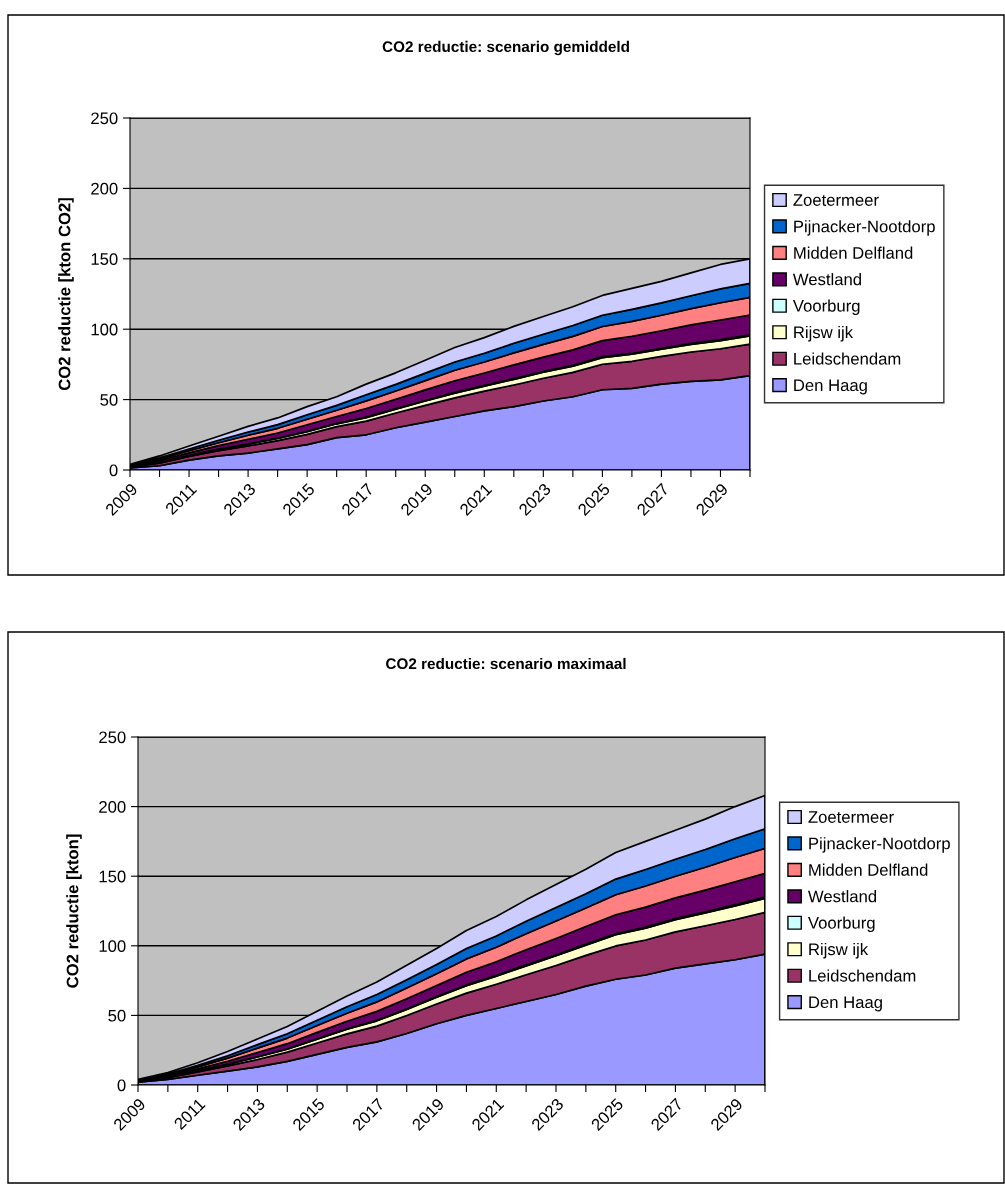 The image size is (1005, 1184). What do you see at coordinates (505, 48) in the screenshot?
I see `chart-title: CO2 reductie: scenario gemiddeld` at bounding box center [505, 48].